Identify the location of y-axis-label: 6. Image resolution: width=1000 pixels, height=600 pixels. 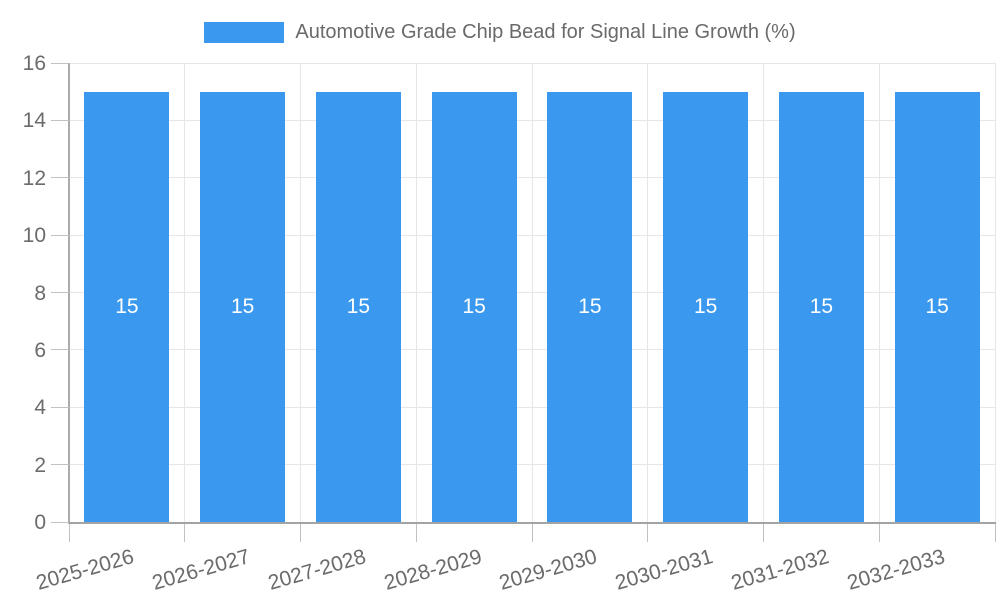
(40, 350).